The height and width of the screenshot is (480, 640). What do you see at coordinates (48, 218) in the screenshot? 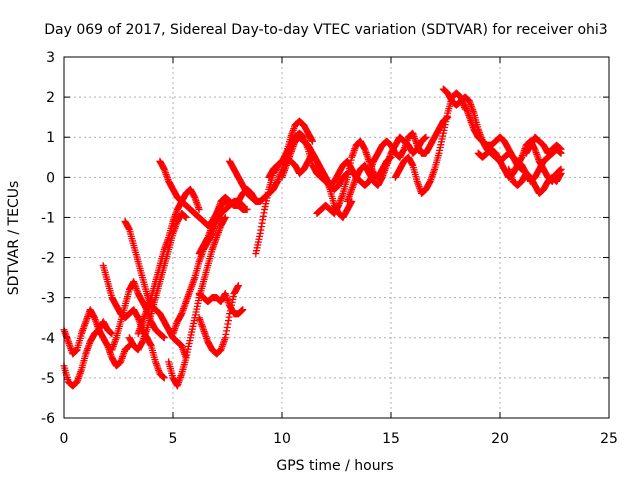
I see `y-tick-label: -1` at bounding box center [48, 218].